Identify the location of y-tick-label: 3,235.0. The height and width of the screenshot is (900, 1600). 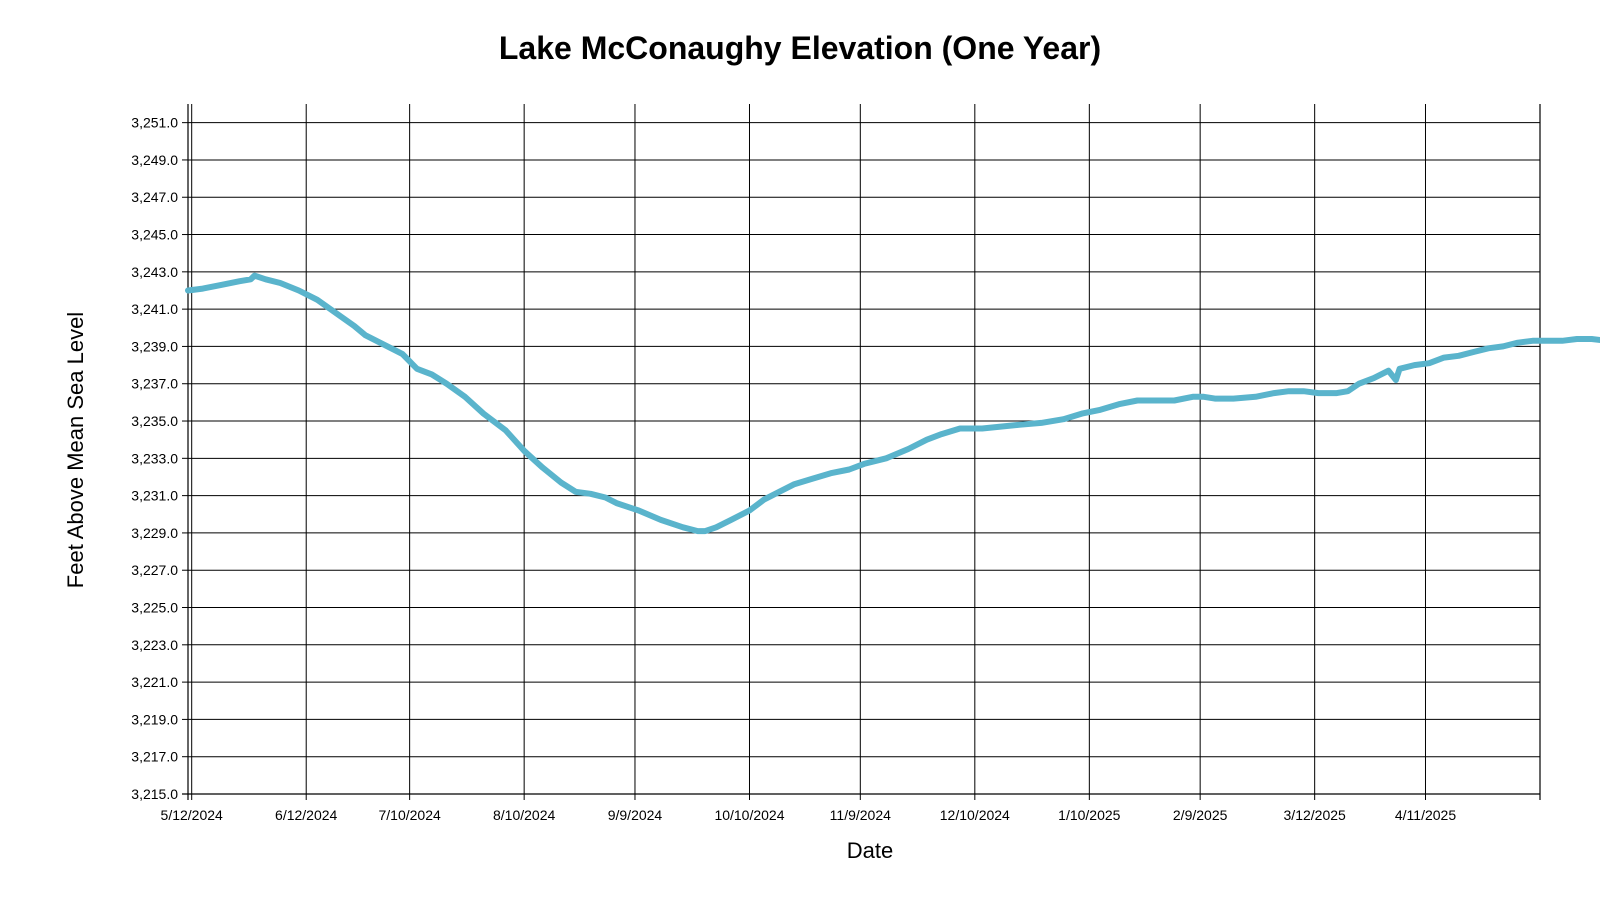
(154, 421).